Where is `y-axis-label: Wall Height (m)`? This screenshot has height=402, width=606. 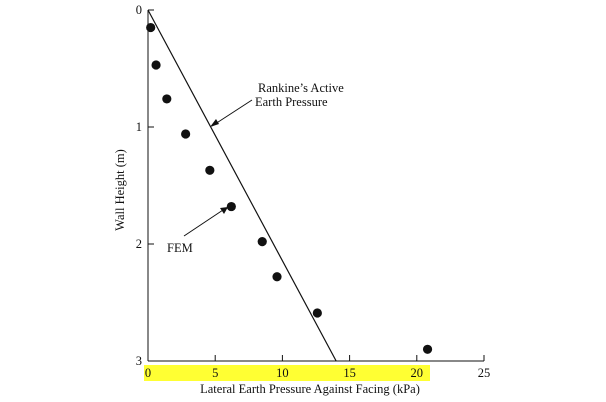 y-axis-label: Wall Height (m) is located at coordinates (120, 190).